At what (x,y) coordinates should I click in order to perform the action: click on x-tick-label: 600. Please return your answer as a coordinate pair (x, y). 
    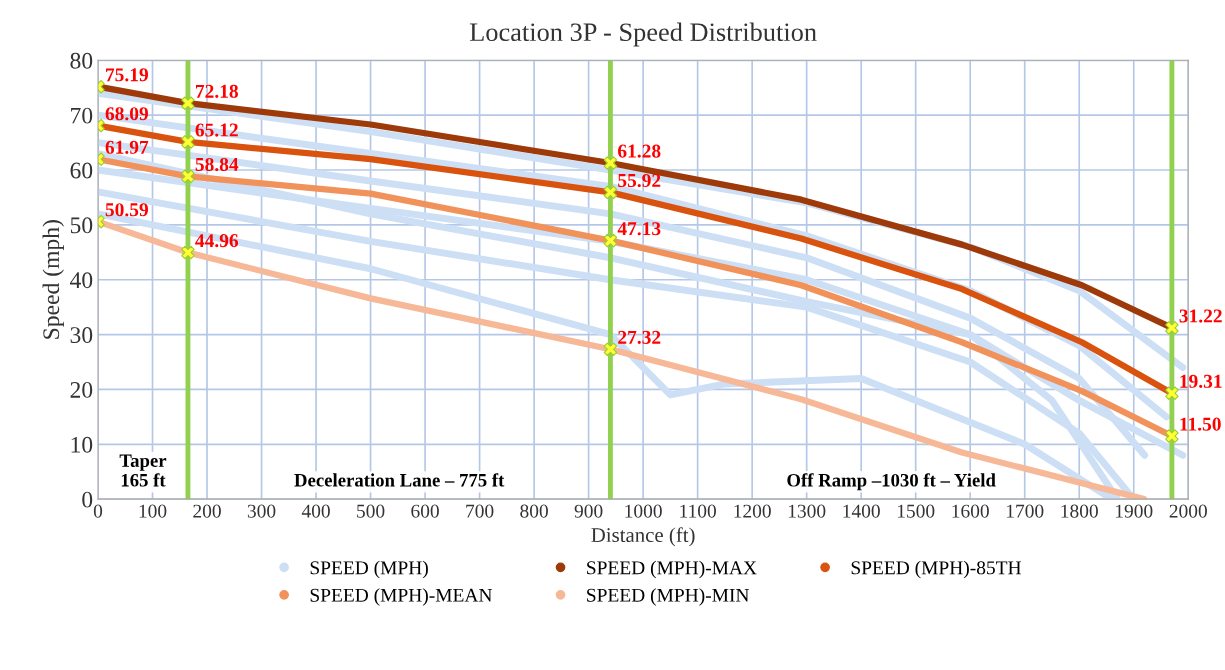
    Looking at the image, I should click on (425, 511).